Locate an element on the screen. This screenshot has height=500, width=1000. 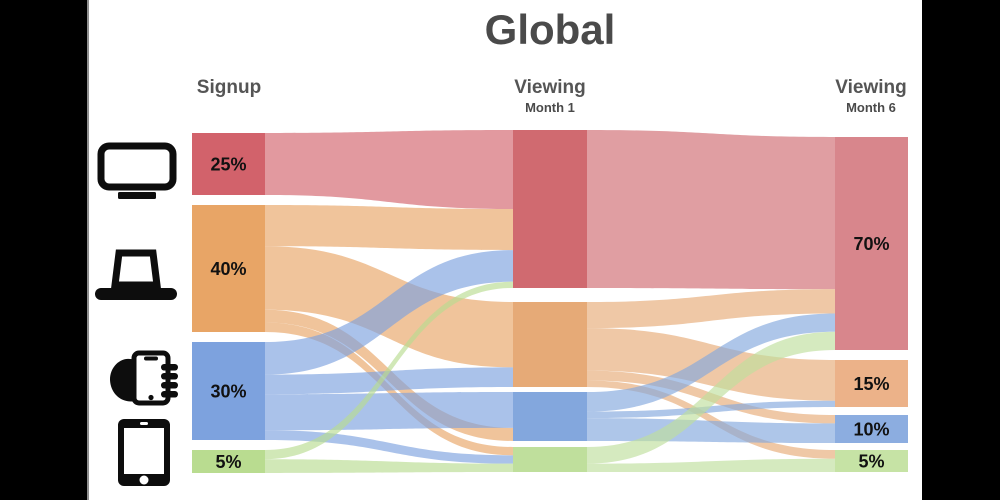
node-label-r-tv: 70% is located at coordinates (871, 244).